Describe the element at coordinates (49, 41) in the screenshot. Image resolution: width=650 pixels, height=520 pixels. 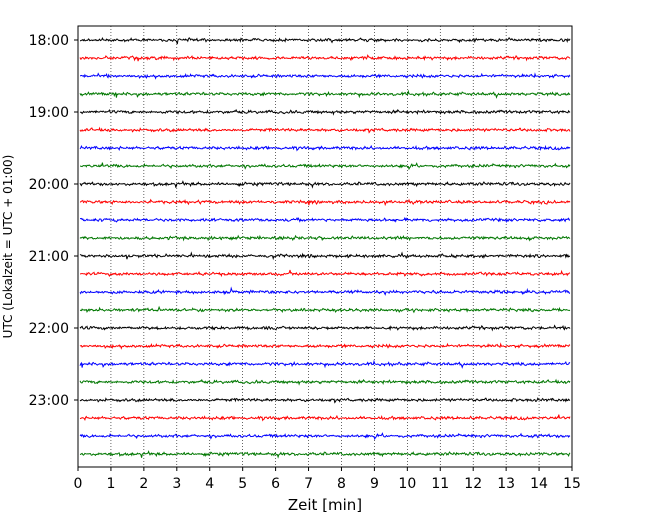
I see `y-tick-label: 18:00` at that location.